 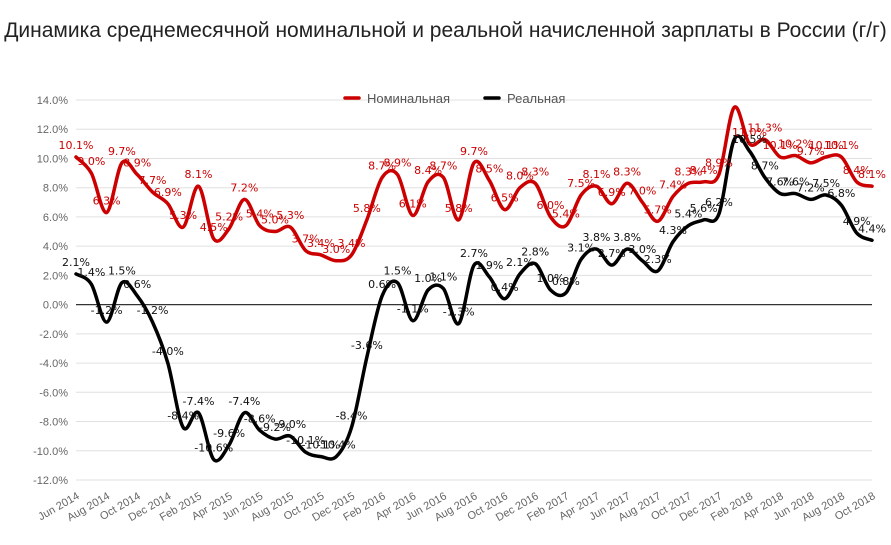 I want to click on real-data-label: -8.6%, so click(x=260, y=418).